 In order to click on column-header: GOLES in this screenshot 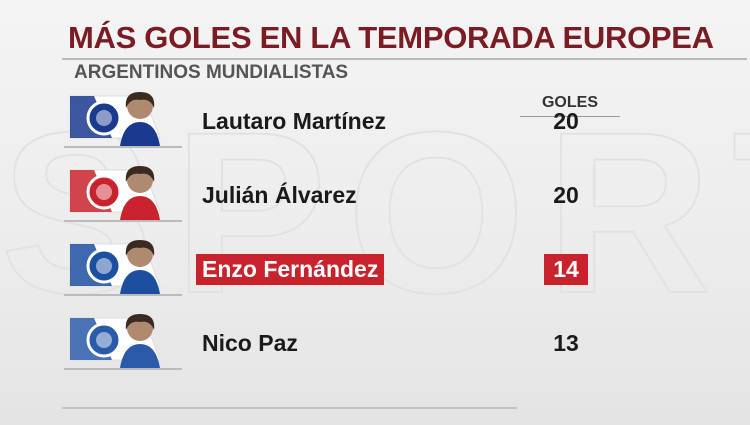, I will do `click(569, 102)`.